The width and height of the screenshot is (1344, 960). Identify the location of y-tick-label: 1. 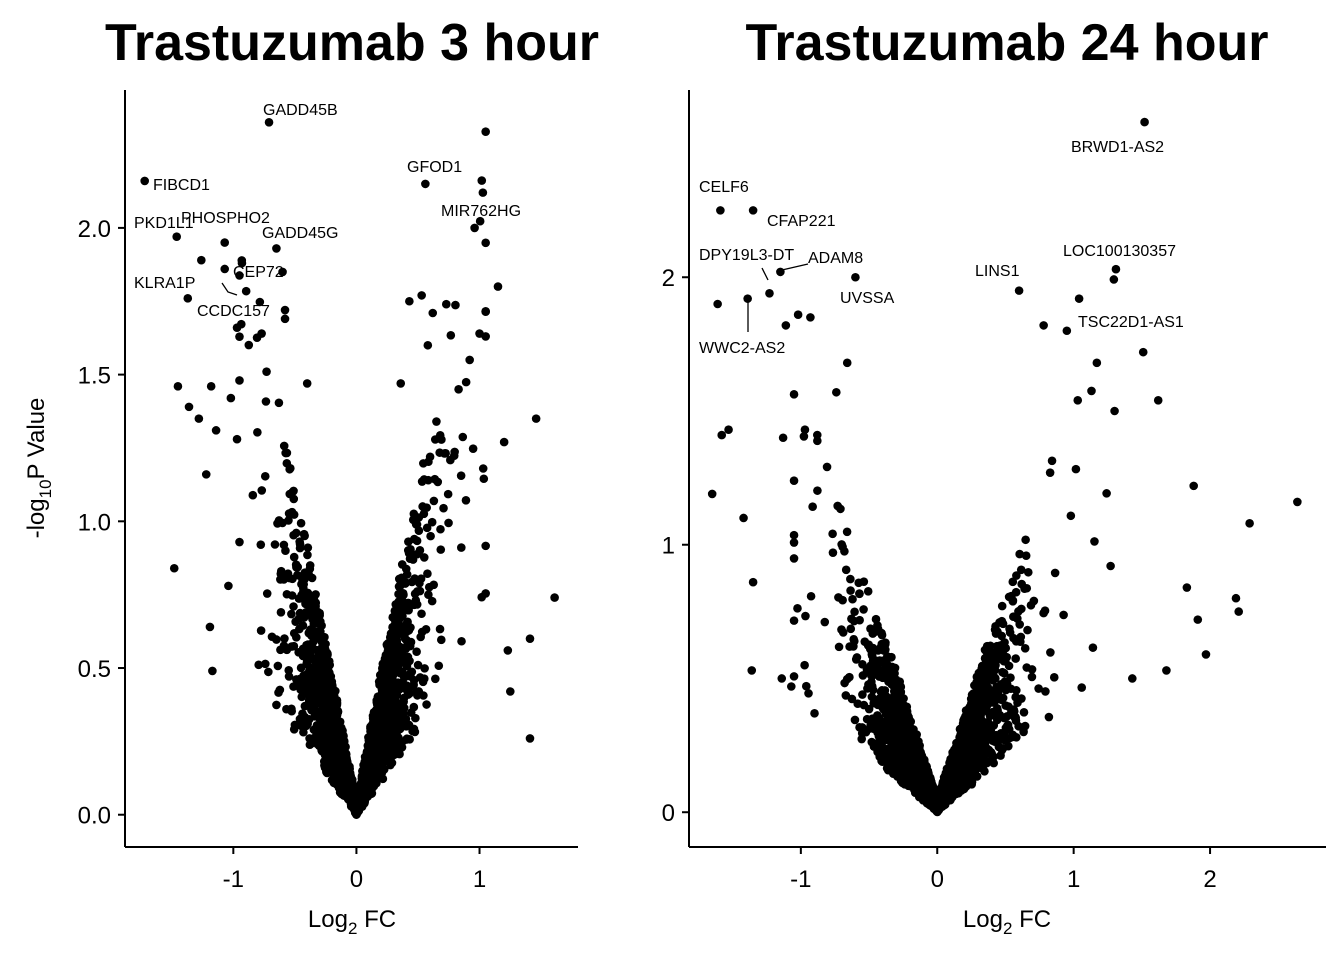
(668, 546).